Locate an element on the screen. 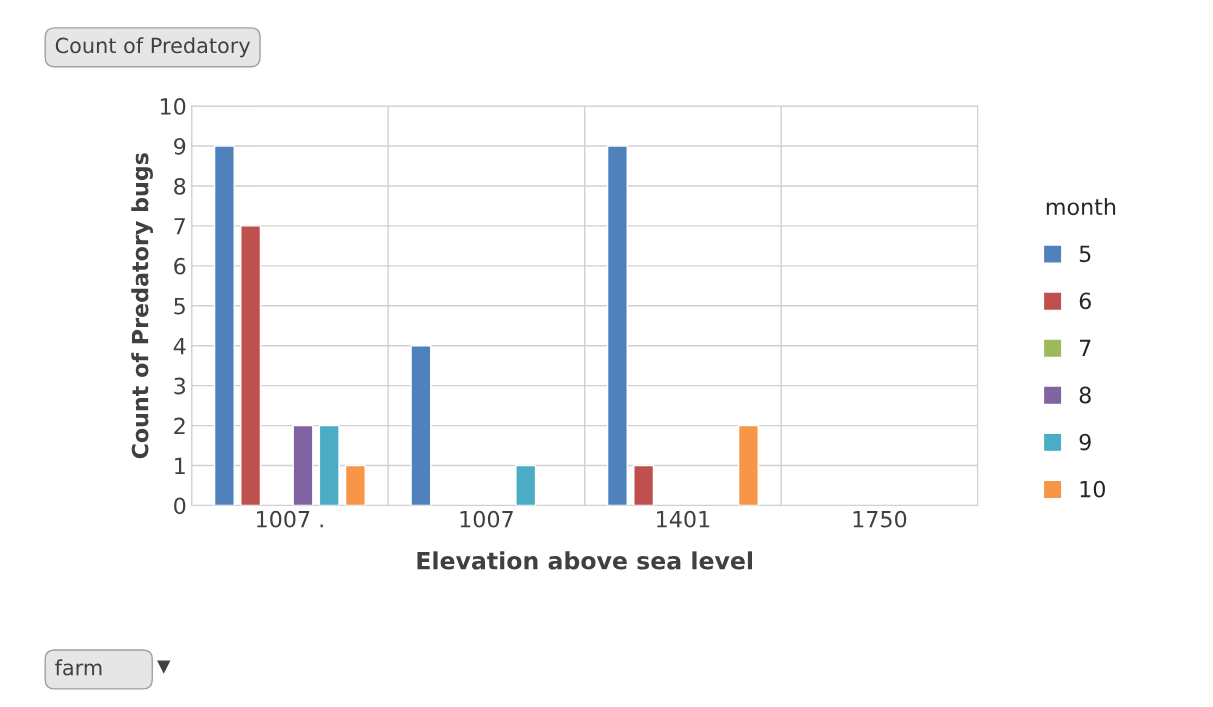 The height and width of the screenshot is (707, 1213). x-tick-label: 1007 is located at coordinates (486, 519).